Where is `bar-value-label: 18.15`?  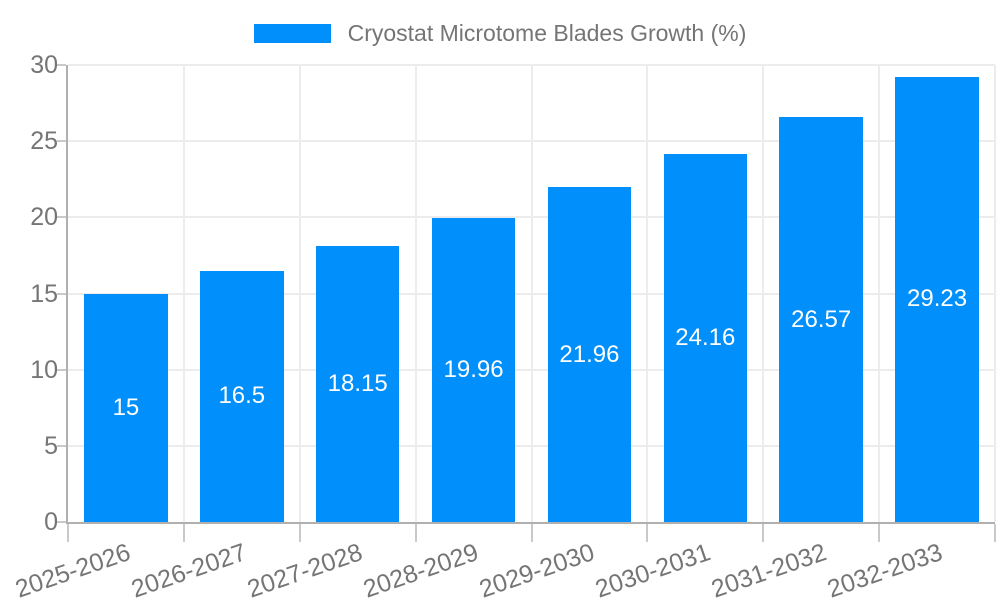 bar-value-label: 18.15 is located at coordinates (357, 383).